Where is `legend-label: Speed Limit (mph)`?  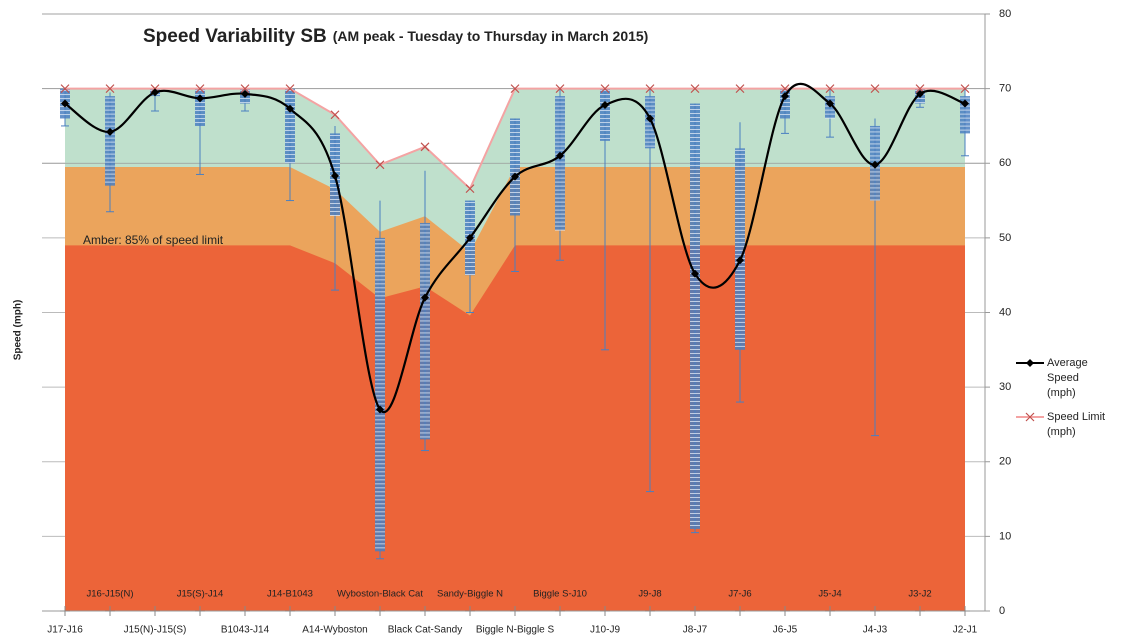
legend-label: Speed Limit (mph) is located at coordinates (1076, 424).